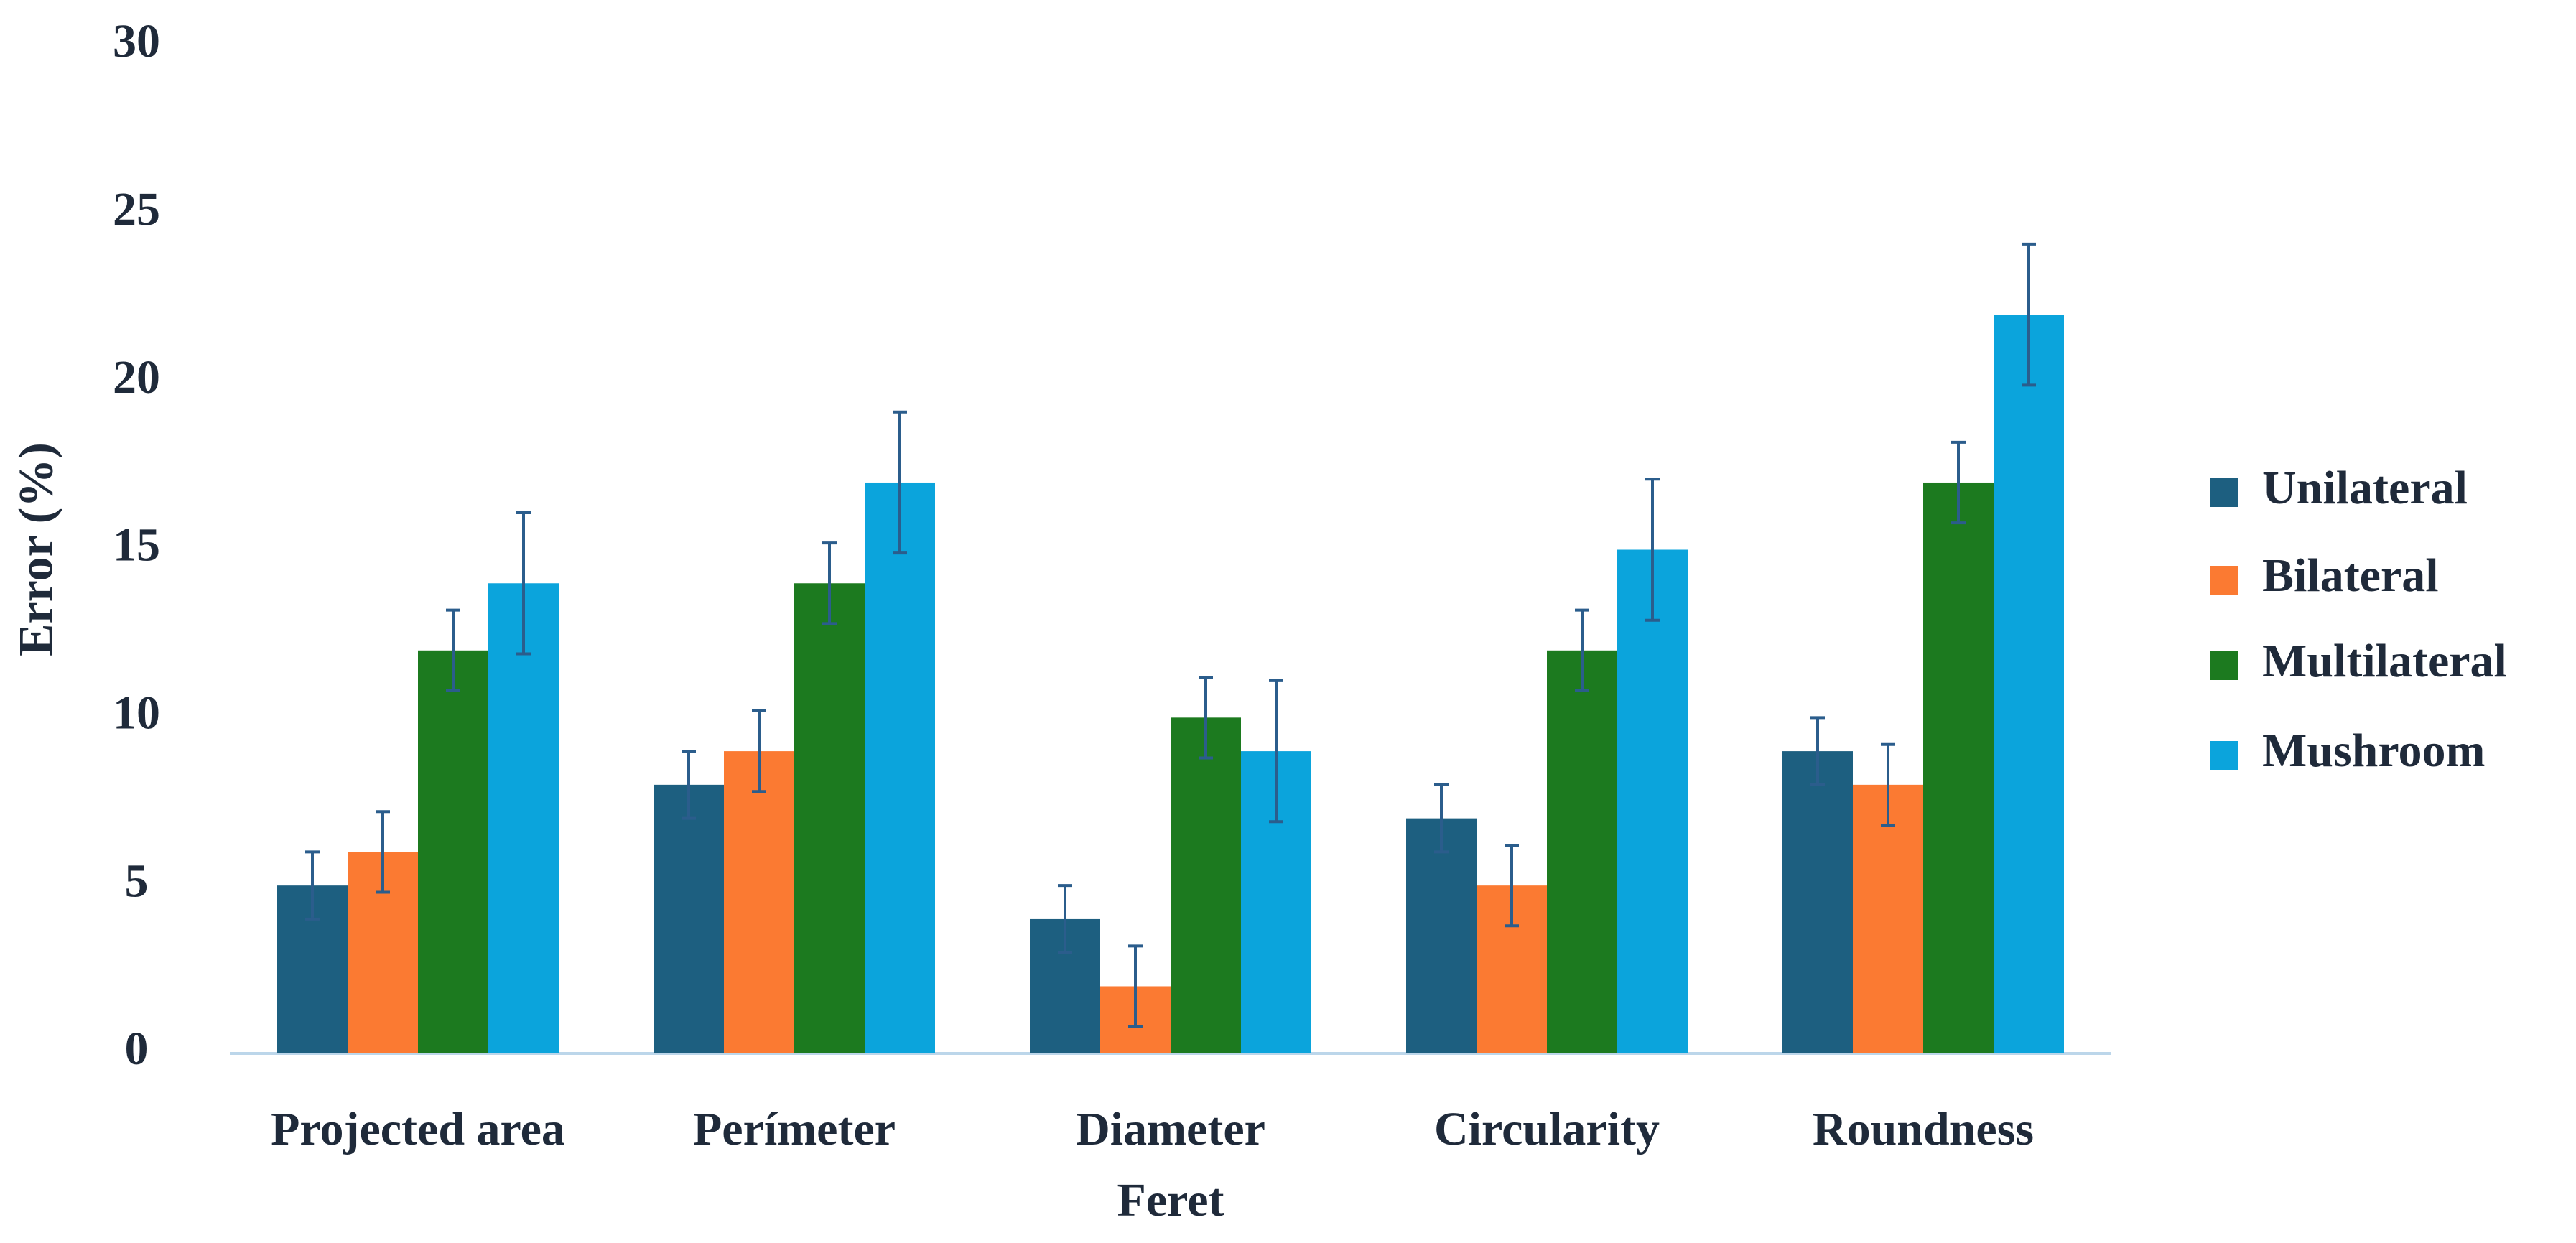 This screenshot has width=2576, height=1243. Describe the element at coordinates (136, 41) in the screenshot. I see `y-tick-label: 30` at that location.